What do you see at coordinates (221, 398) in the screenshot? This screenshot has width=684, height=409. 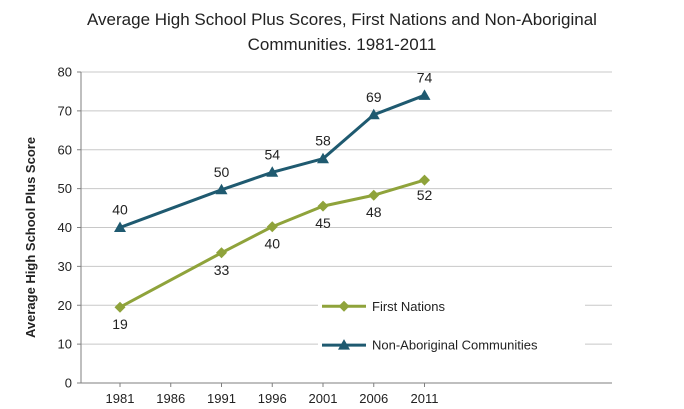 I see `x-tick-label: 1991` at bounding box center [221, 398].